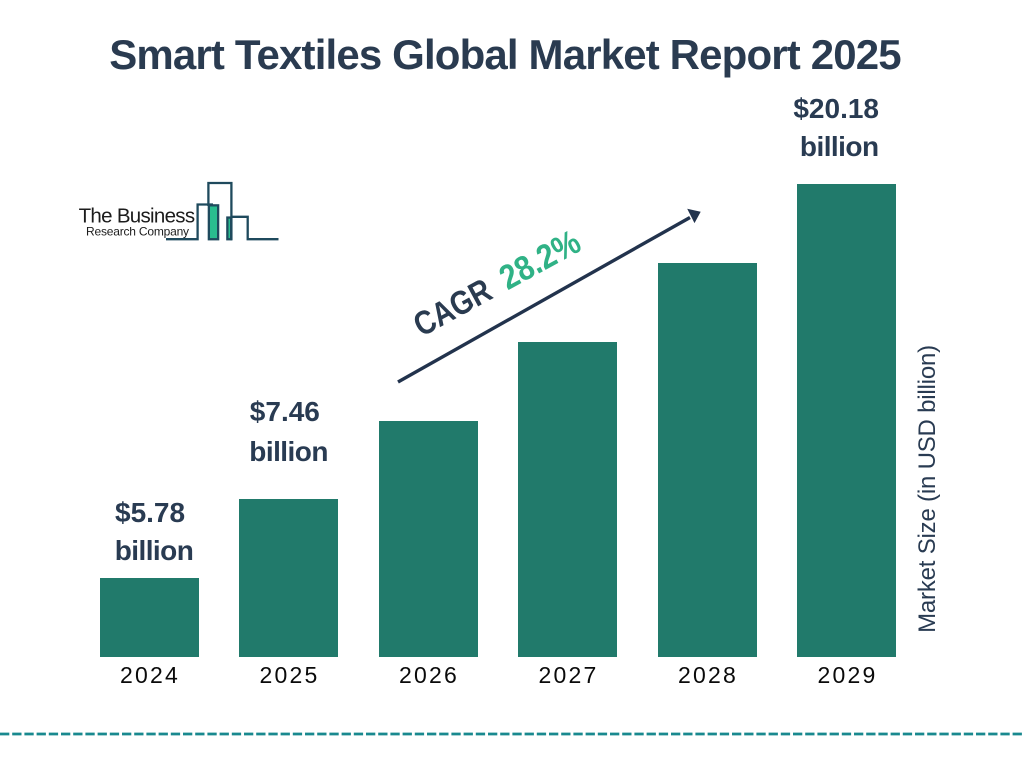  Describe the element at coordinates (137, 231) in the screenshot. I see `svg-text: Research Company` at that location.